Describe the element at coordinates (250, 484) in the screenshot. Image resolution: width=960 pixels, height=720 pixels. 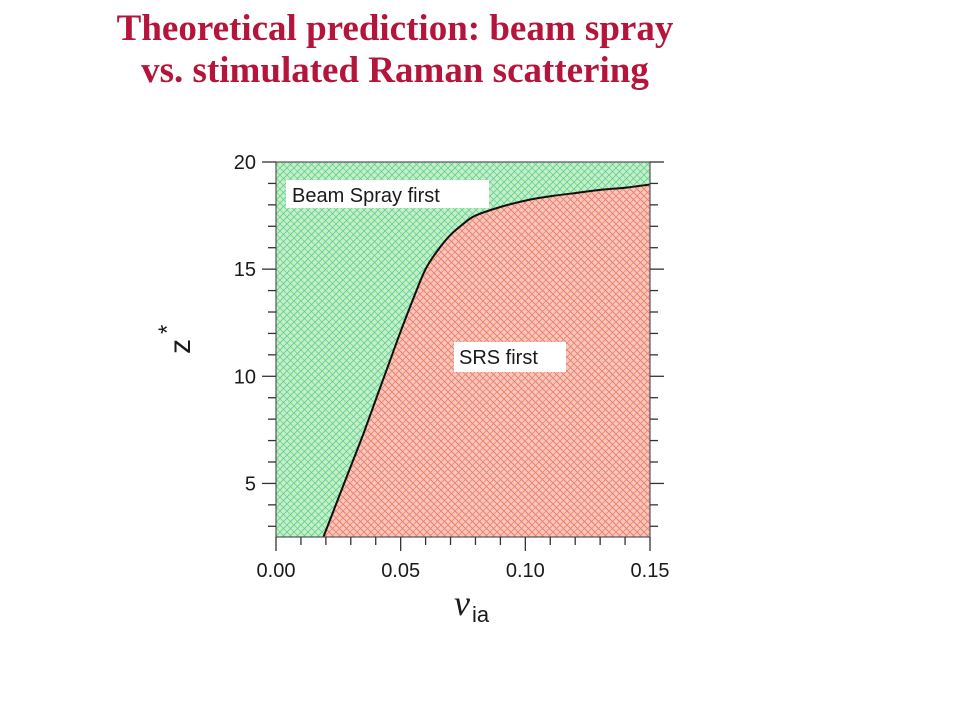
I see `y-tick-label: 5` at that location.